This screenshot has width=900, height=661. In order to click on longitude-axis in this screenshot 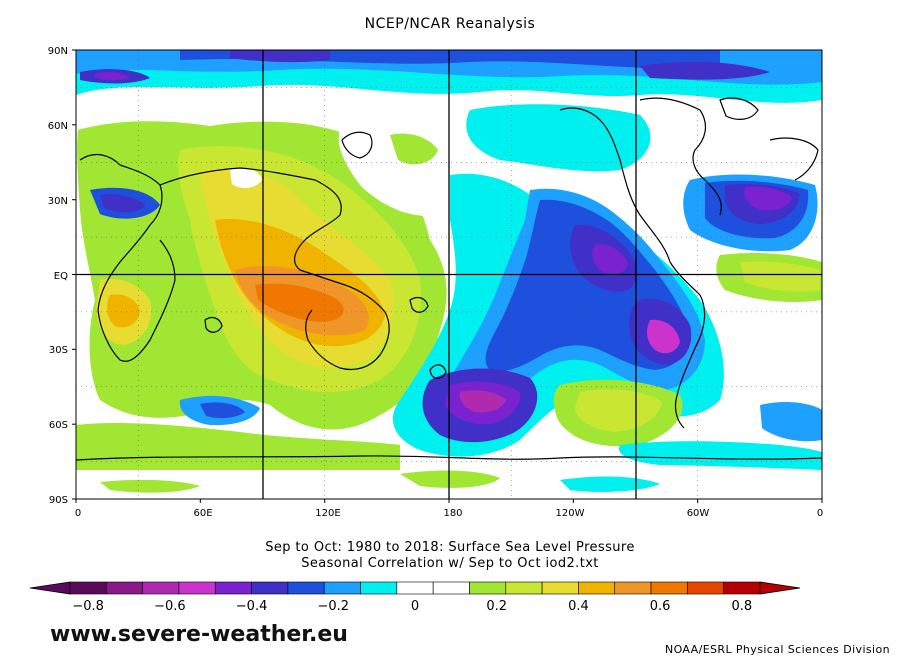, I will do `click(449, 501)`.